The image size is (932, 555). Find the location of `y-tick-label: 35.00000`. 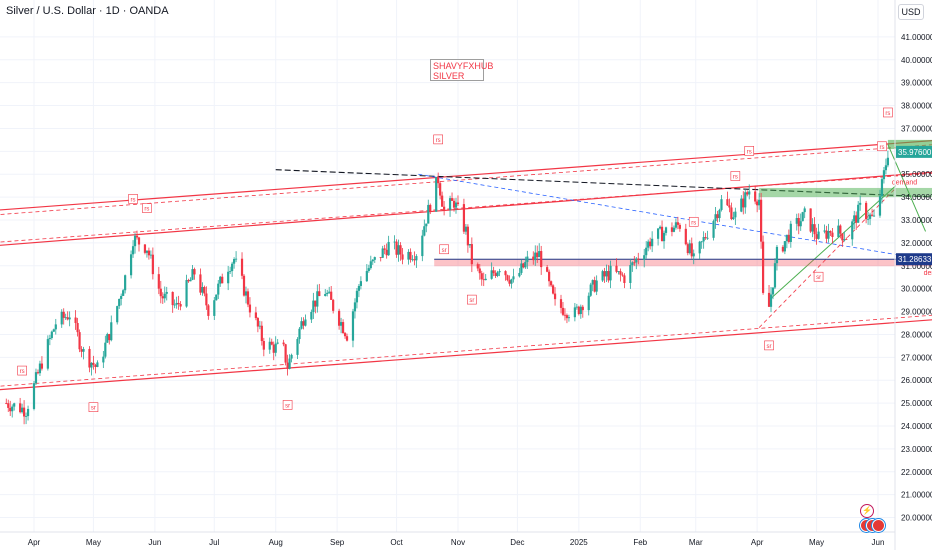

y-tick-label: 35.00000 is located at coordinates (916, 174).